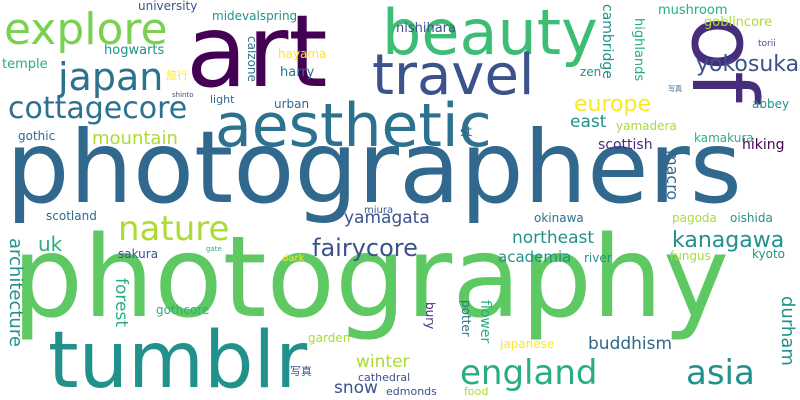  I want to click on word: temple, so click(25, 64).